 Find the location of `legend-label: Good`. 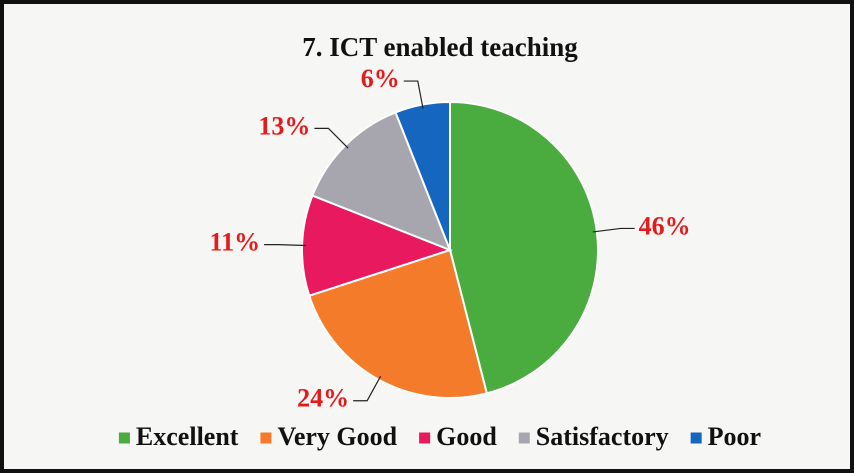

legend-label: Good is located at coordinates (466, 436).